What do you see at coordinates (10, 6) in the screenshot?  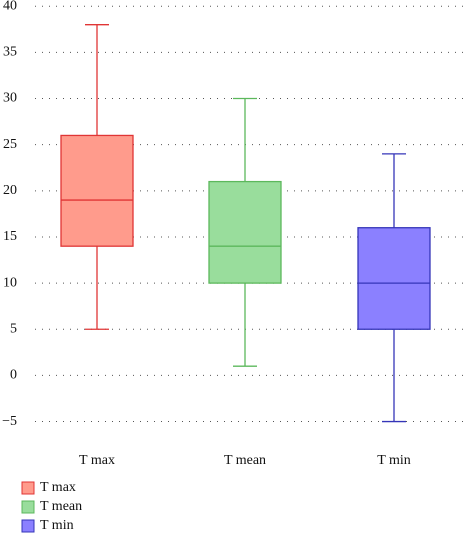 I see `y-tick-label: 40` at bounding box center [10, 6].